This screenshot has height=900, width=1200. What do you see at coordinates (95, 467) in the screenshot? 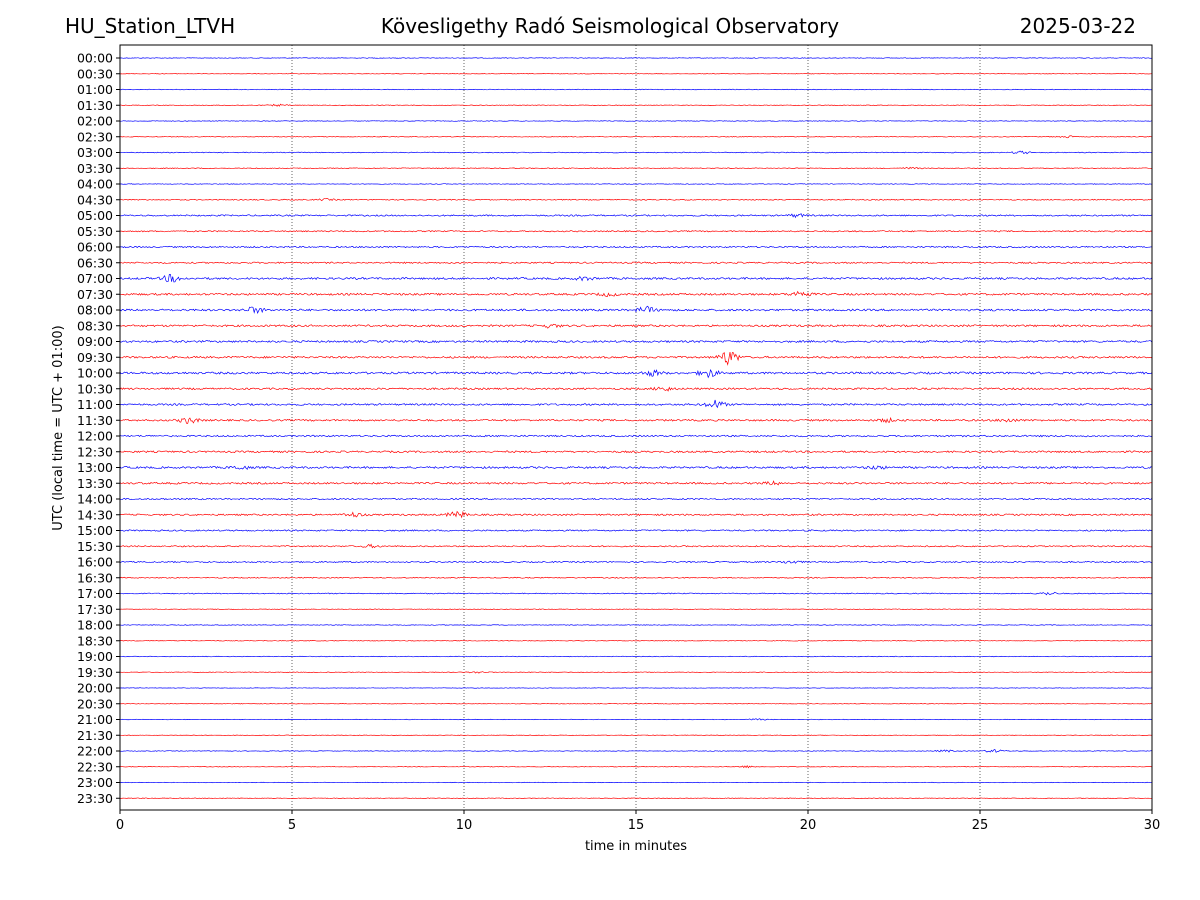
I see `y-tick-label: 13:00` at bounding box center [95, 467].